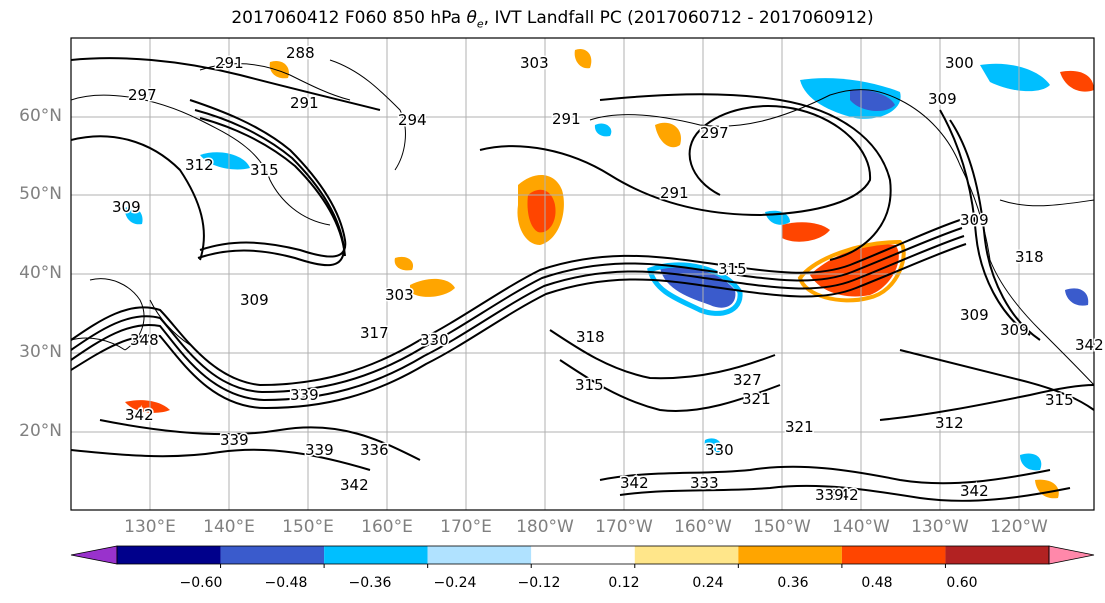  Describe the element at coordinates (374, 333) in the screenshot. I see `contour-label: 317` at that location.